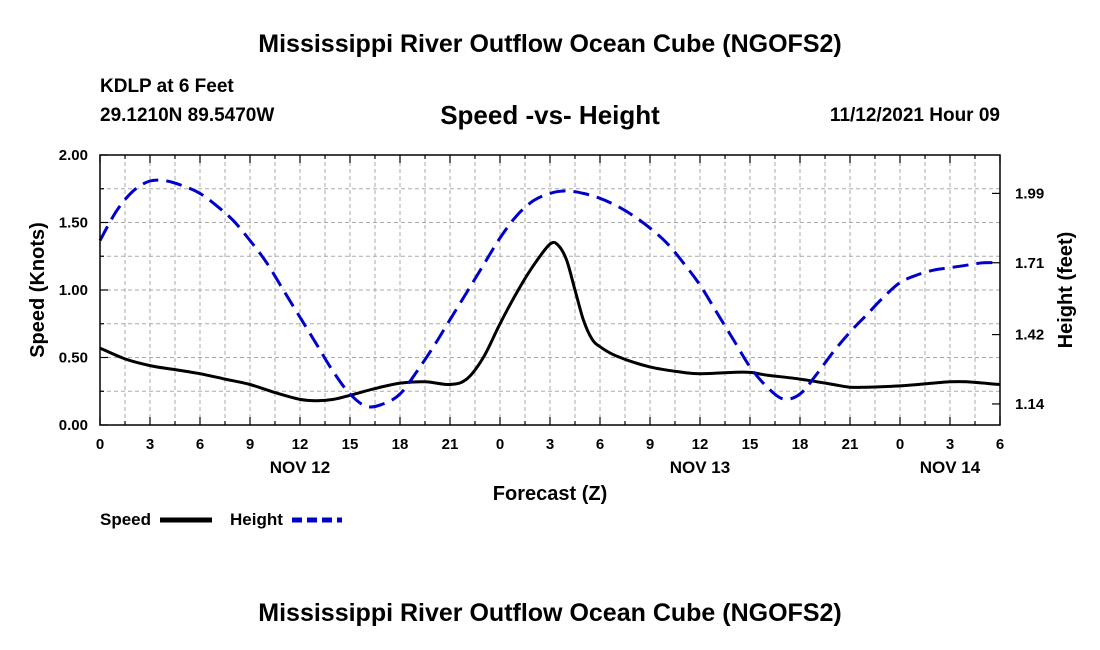 Image resolution: width=1100 pixels, height=650 pixels. I want to click on station-coordinates: 29.1210N 89.5470W, so click(187, 115).